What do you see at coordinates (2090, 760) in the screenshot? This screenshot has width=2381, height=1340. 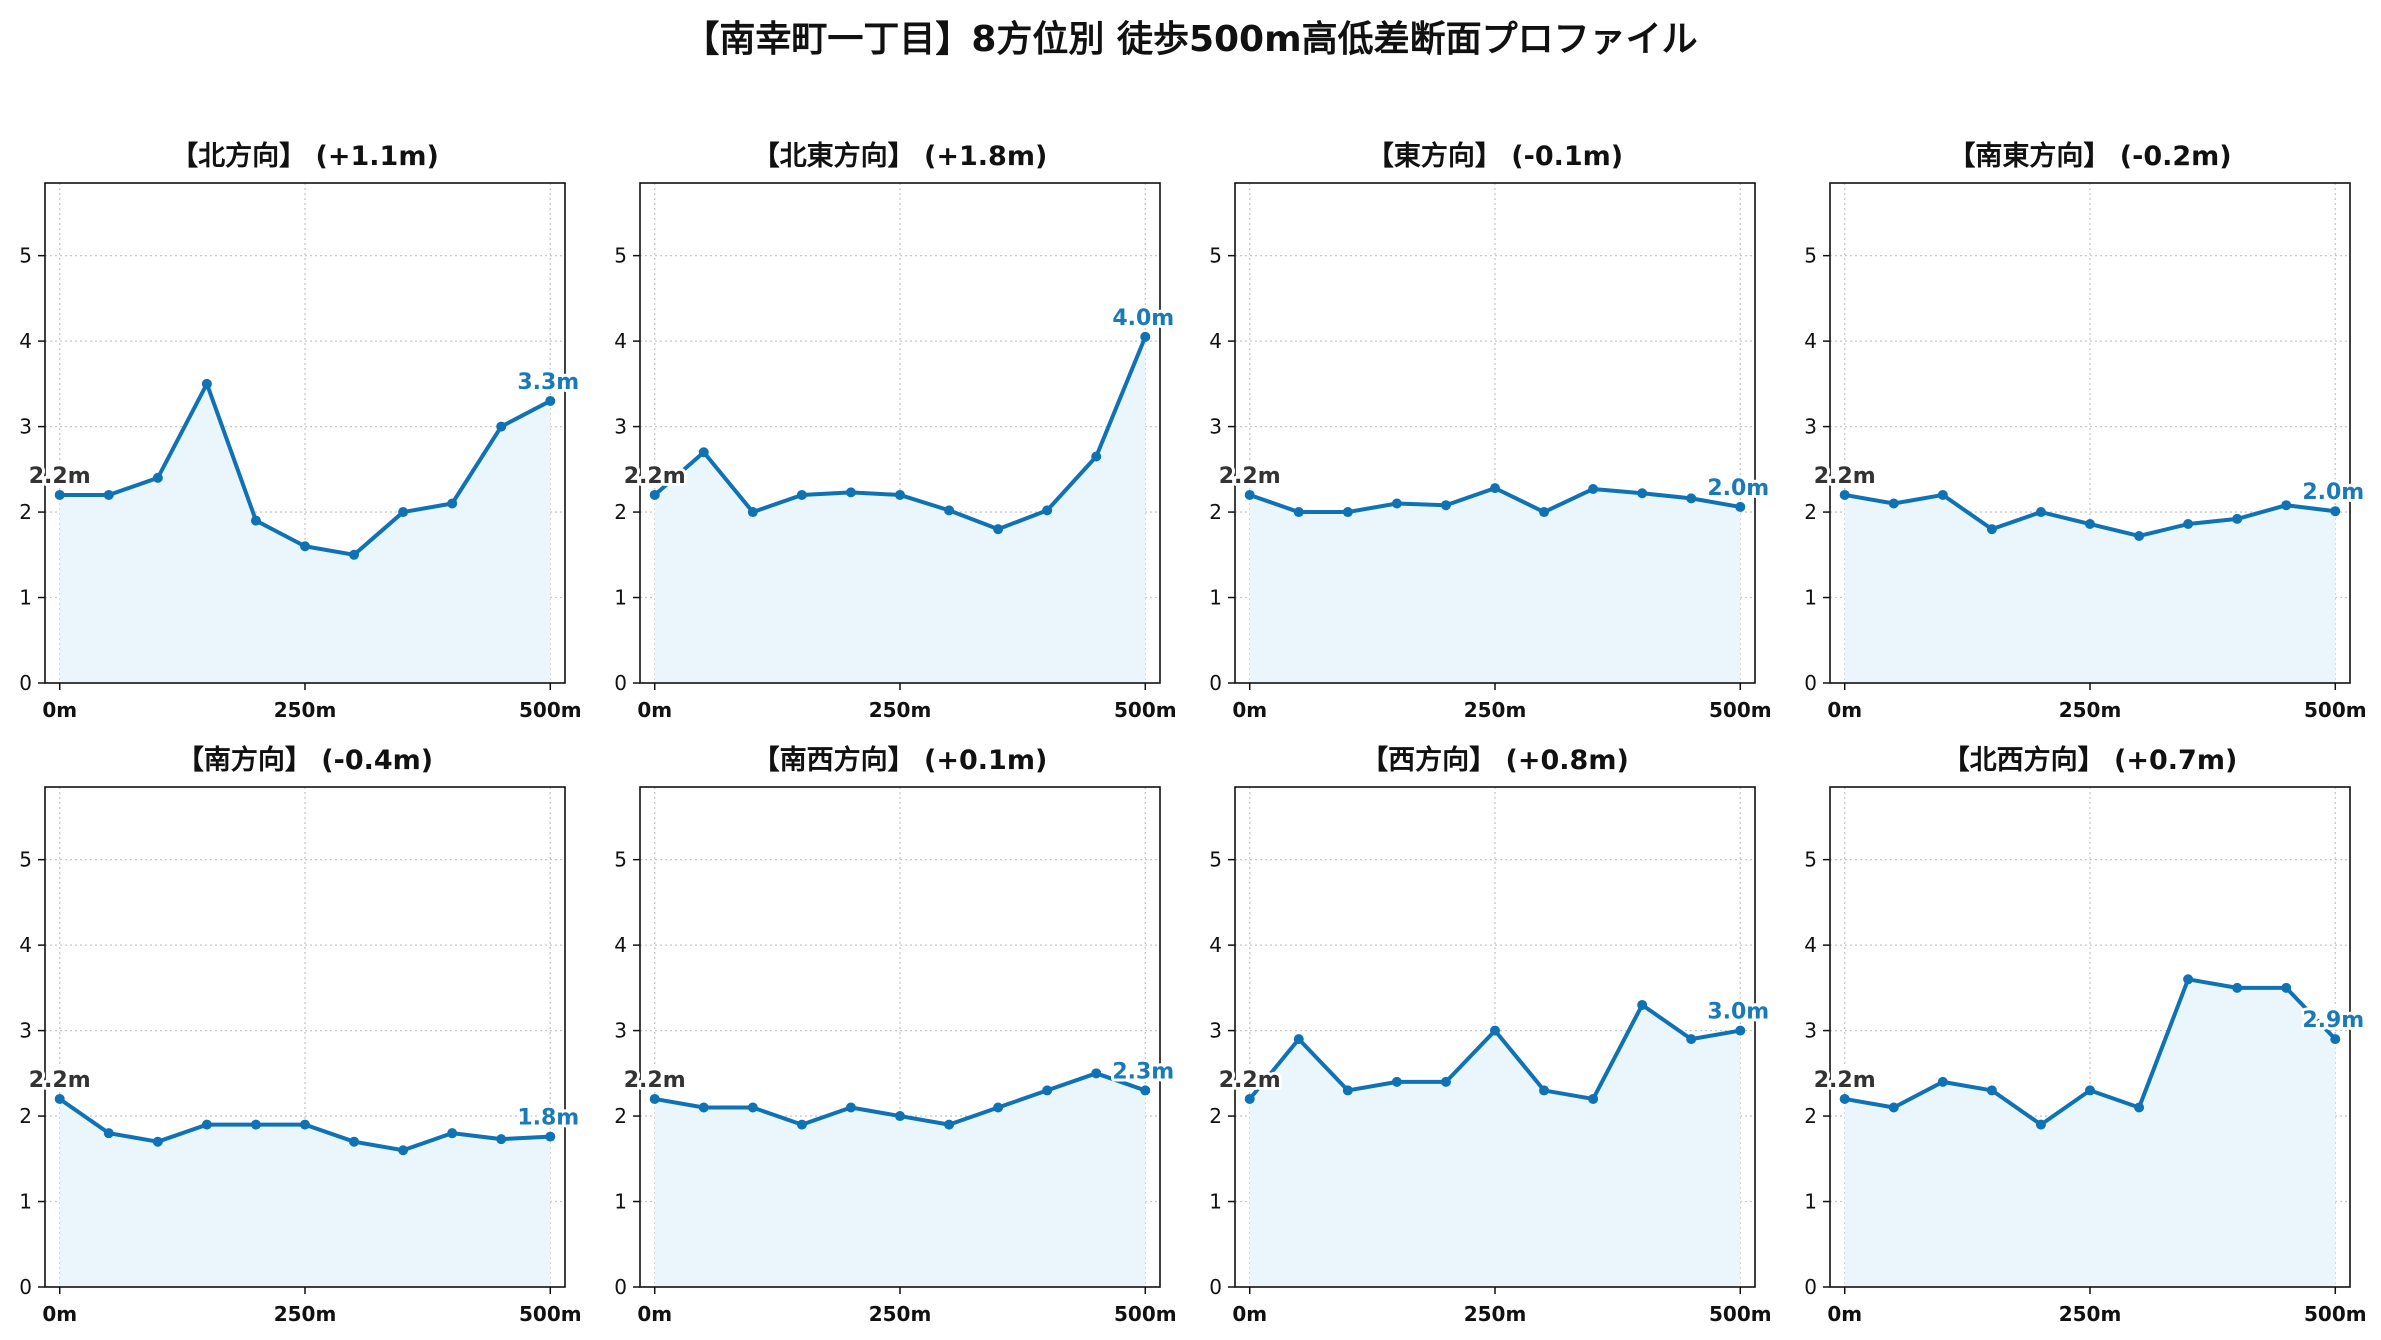 I see `panel-title: 【北西方向】 (+0.7m)` at bounding box center [2090, 760].